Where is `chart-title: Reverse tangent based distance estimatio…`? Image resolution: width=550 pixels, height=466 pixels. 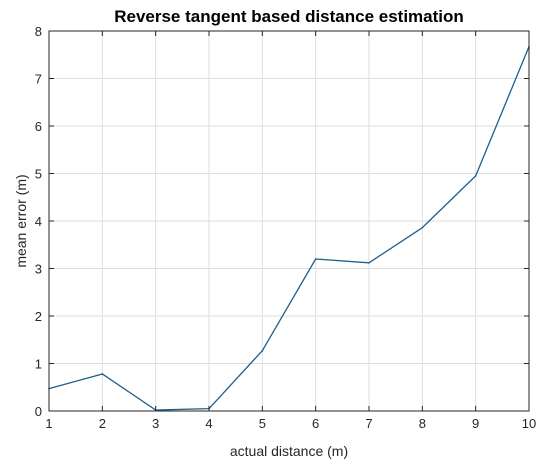 chart-title: Reverse tangent based distance estimatio… is located at coordinates (289, 16).